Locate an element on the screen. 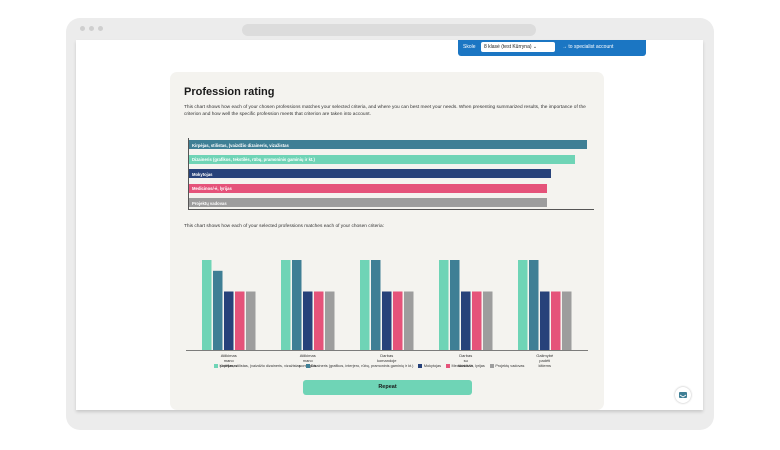 Image resolution: width=780 pixels, height=450 pixels. school-select: 8 klasė (test Kūrryna) ⌄ is located at coordinates (518, 47).